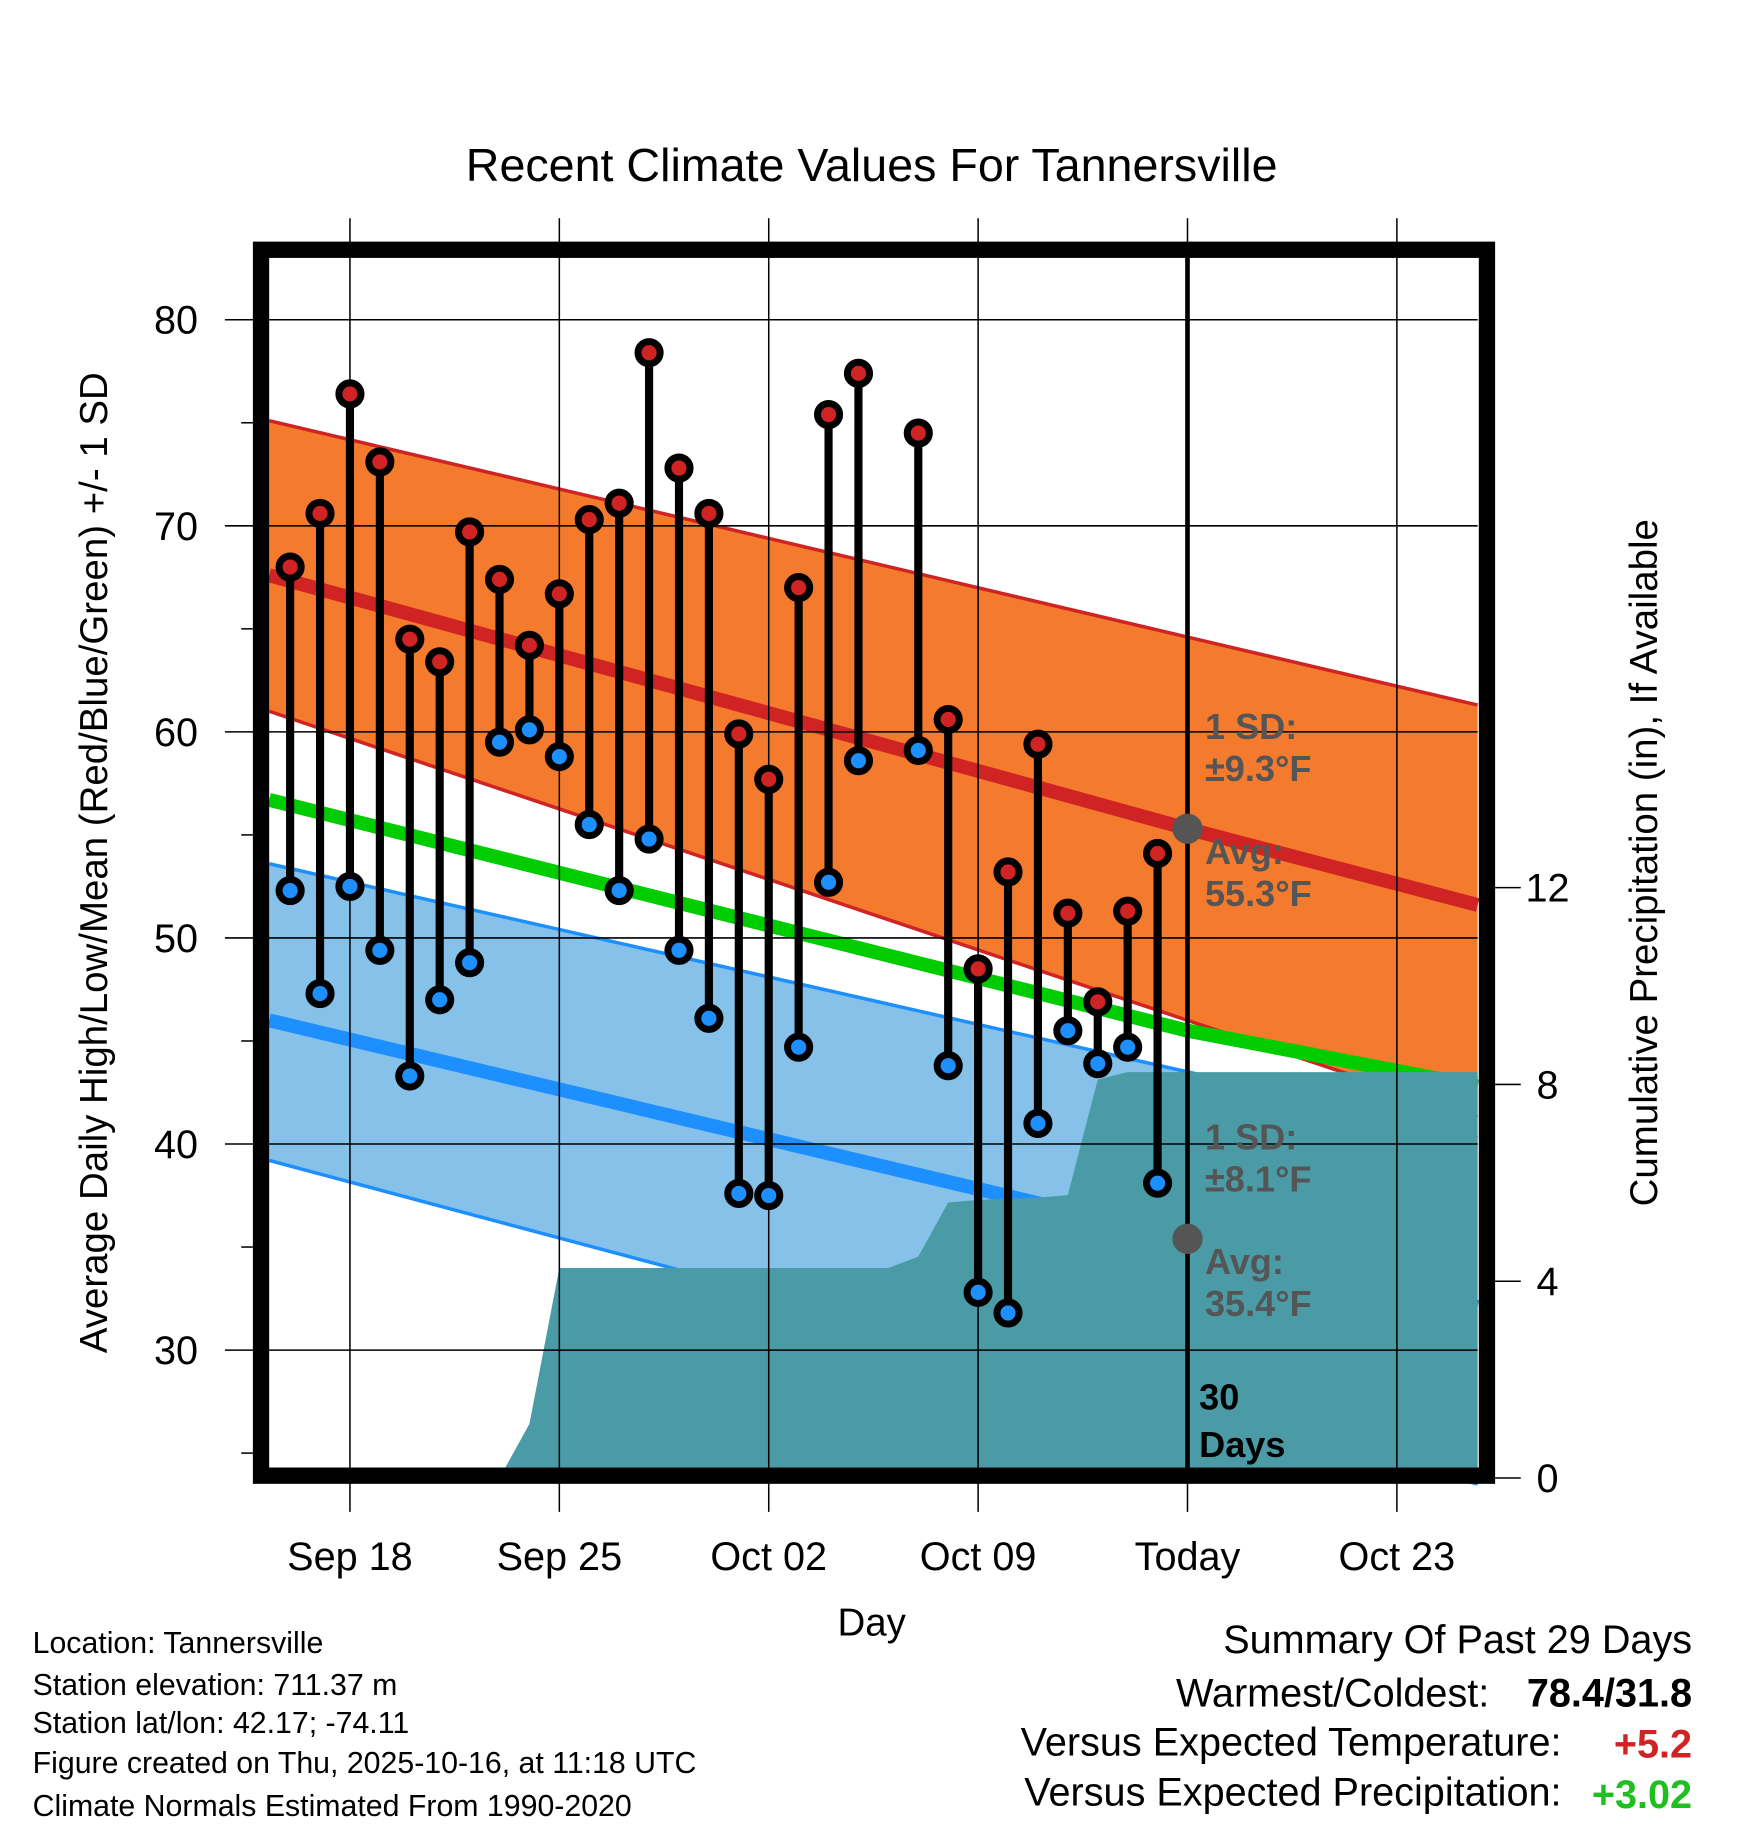  What do you see at coordinates (176, 733) in the screenshot?
I see `y-tick-label: 60` at bounding box center [176, 733].